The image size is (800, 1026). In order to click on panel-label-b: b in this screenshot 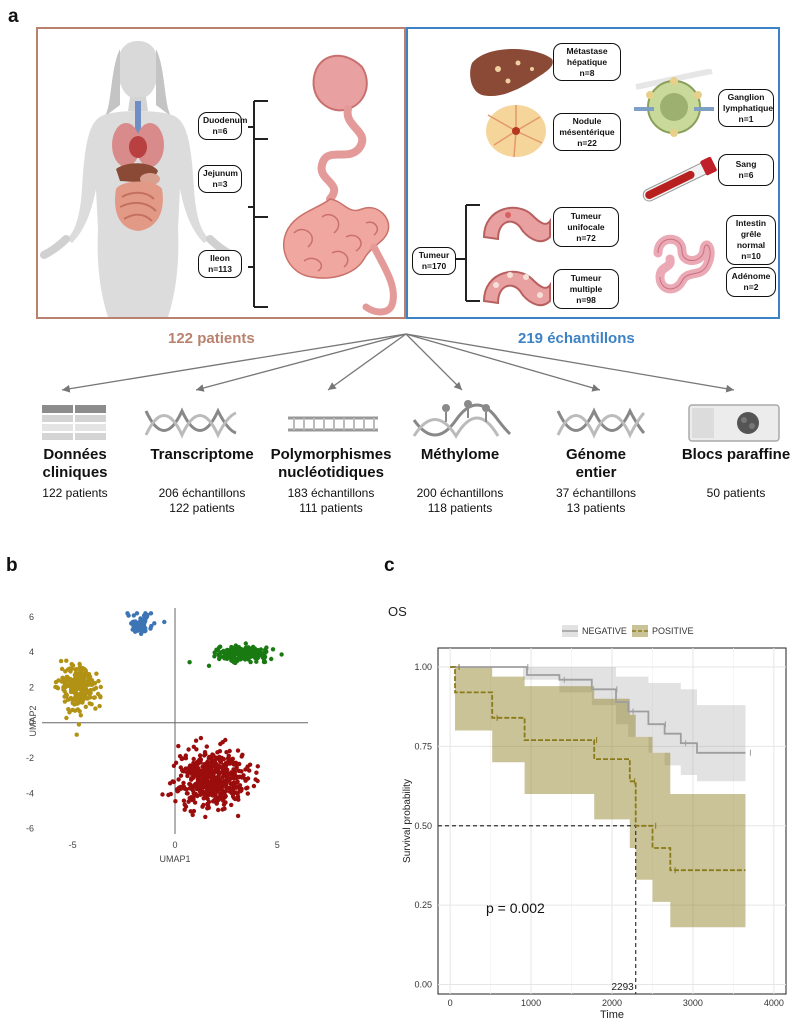, I will do `click(12, 565)`.